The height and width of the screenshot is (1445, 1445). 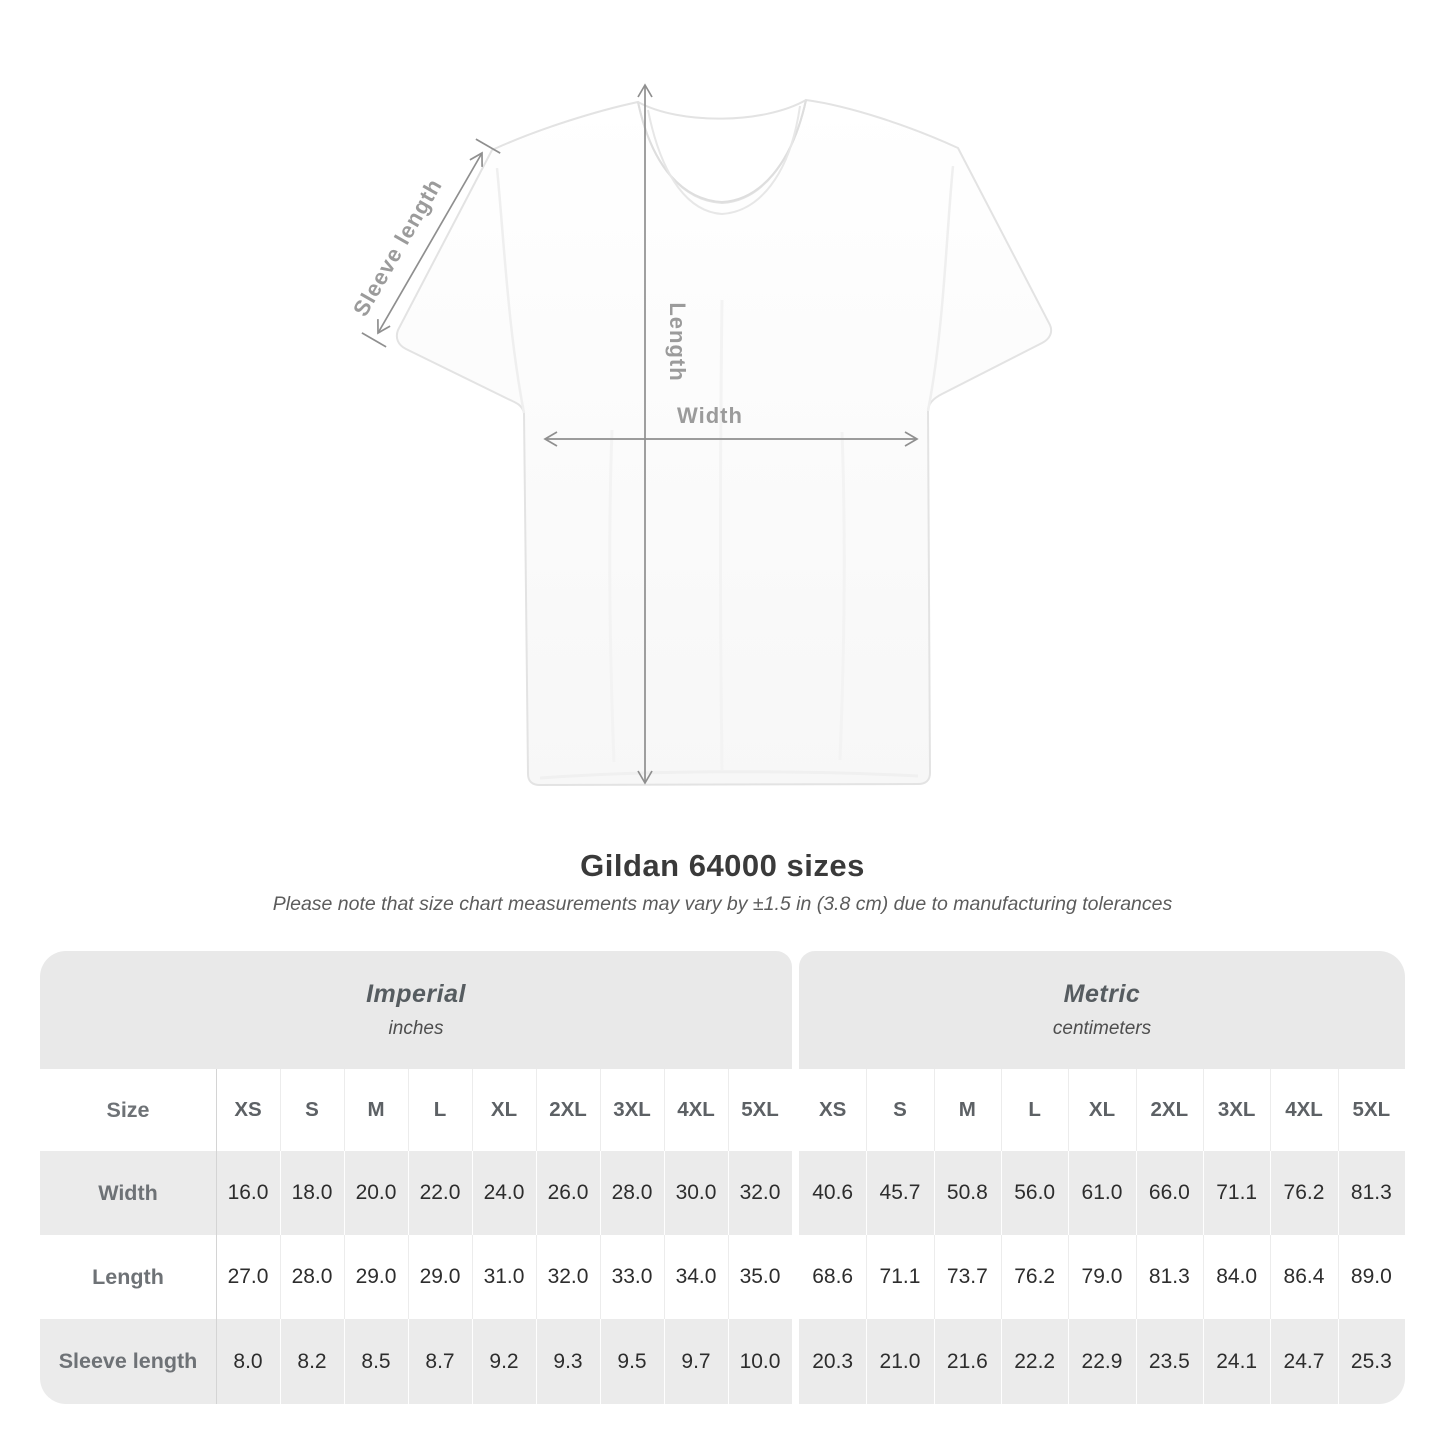 I want to click on metric-header-band: Metric centimeters, so click(x=1102, y=1010).